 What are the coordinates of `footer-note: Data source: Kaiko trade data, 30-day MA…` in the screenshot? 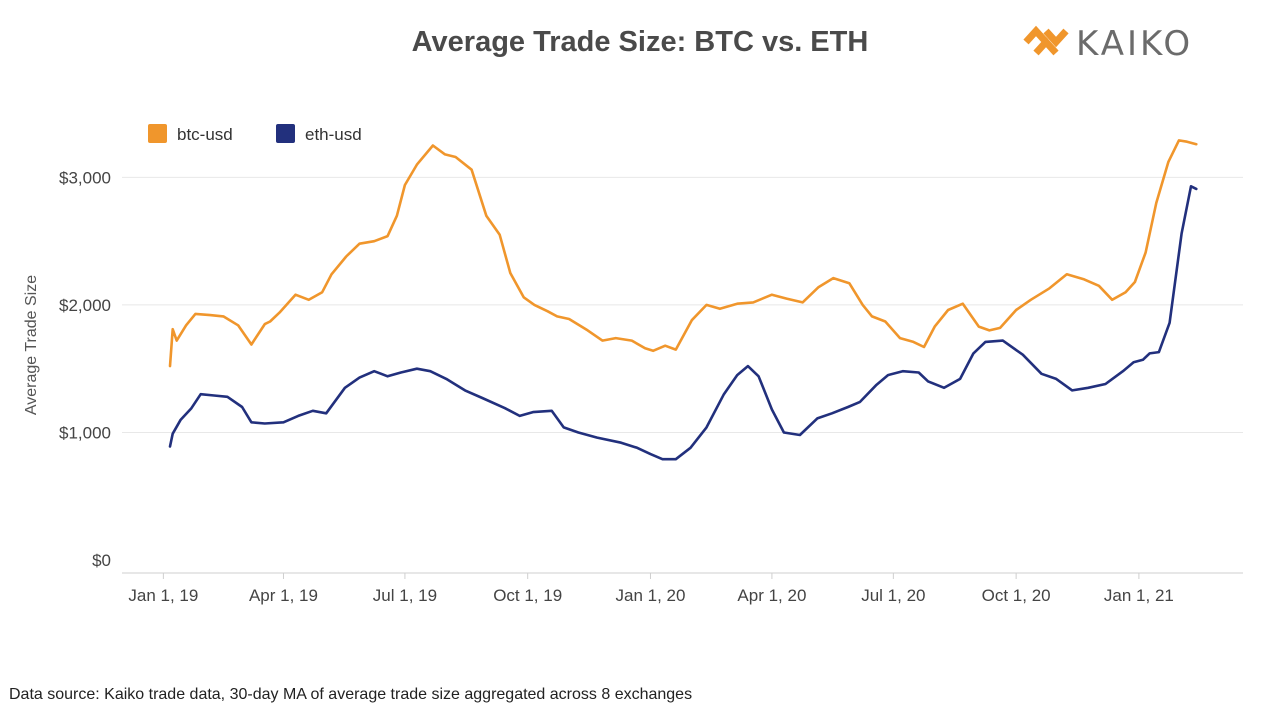 It's located at (351, 694).